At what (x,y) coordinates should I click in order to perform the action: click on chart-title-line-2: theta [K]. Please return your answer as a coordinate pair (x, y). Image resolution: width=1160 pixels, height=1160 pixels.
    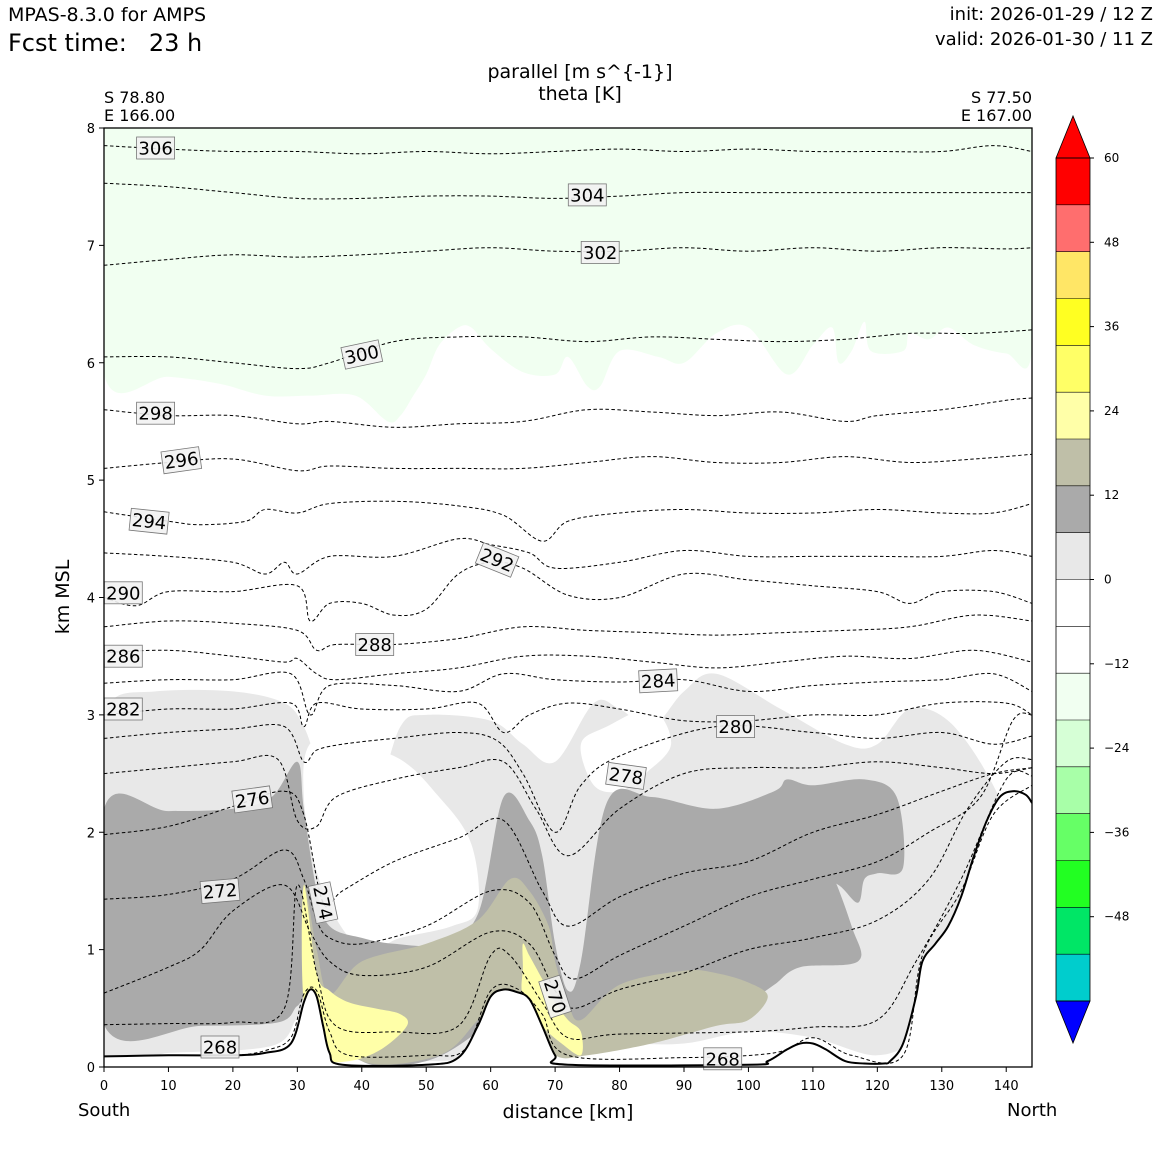
    Looking at the image, I should click on (580, 94).